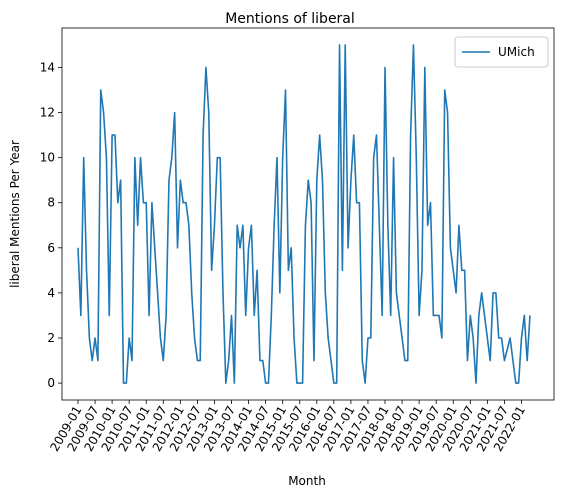  What do you see at coordinates (15, 214) in the screenshot?
I see `y-axis-title: liberal Mentions Per Year` at bounding box center [15, 214].